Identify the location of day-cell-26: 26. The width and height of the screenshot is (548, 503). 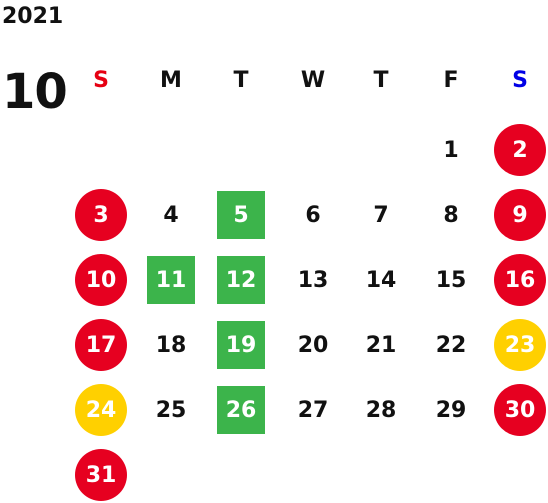
(241, 410).